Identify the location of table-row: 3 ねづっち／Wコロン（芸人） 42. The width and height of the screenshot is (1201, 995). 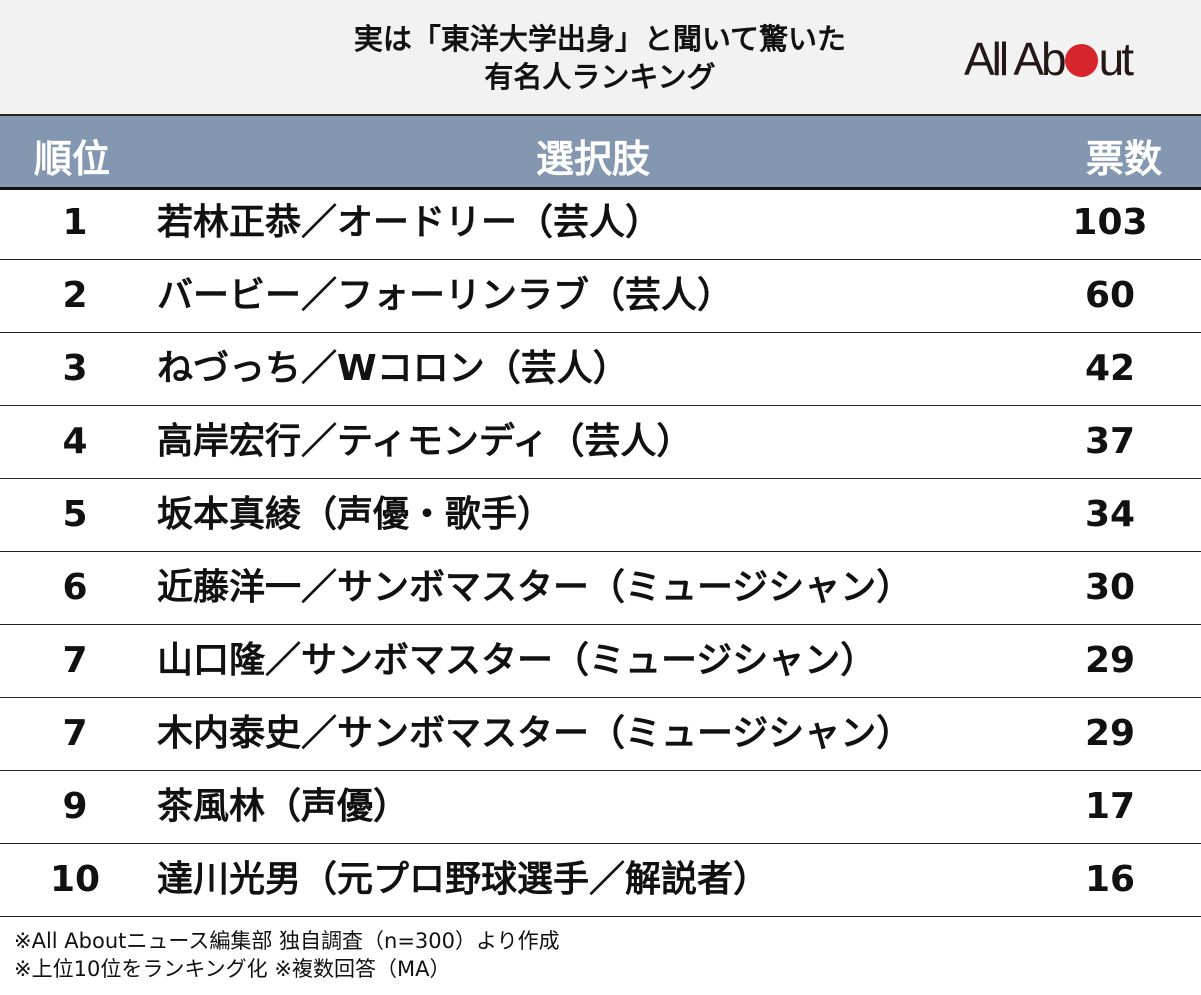
(600, 369).